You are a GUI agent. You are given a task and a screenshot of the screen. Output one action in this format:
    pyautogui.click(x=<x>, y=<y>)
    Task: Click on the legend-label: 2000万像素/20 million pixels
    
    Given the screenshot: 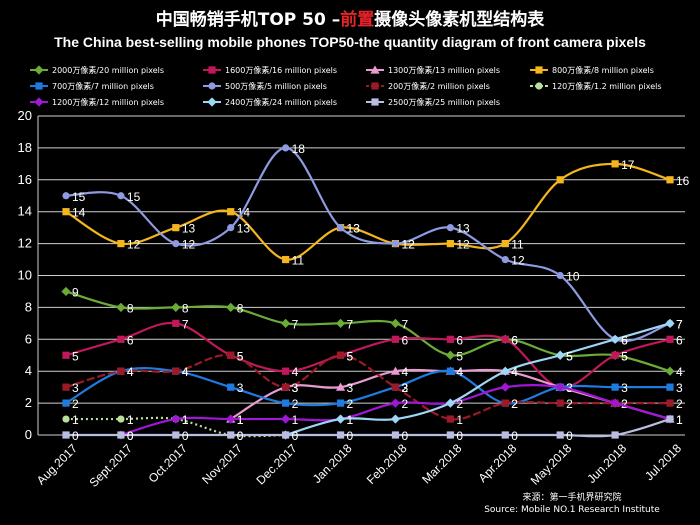 What is the action you would take?
    pyautogui.click(x=108, y=70)
    